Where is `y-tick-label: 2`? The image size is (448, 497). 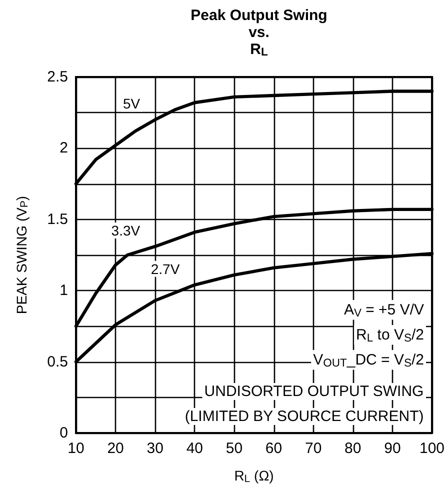 y-tick-label: 2 is located at coordinates (64, 148).